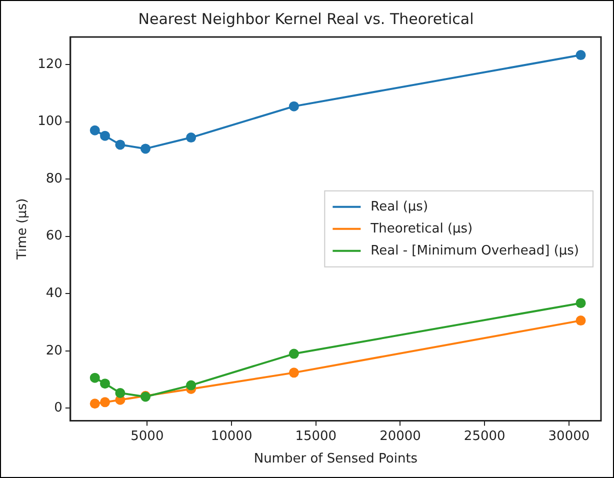 The image size is (614, 478). Describe the element at coordinates (316, 436) in the screenshot. I see `x-tick-label: 15000` at that location.